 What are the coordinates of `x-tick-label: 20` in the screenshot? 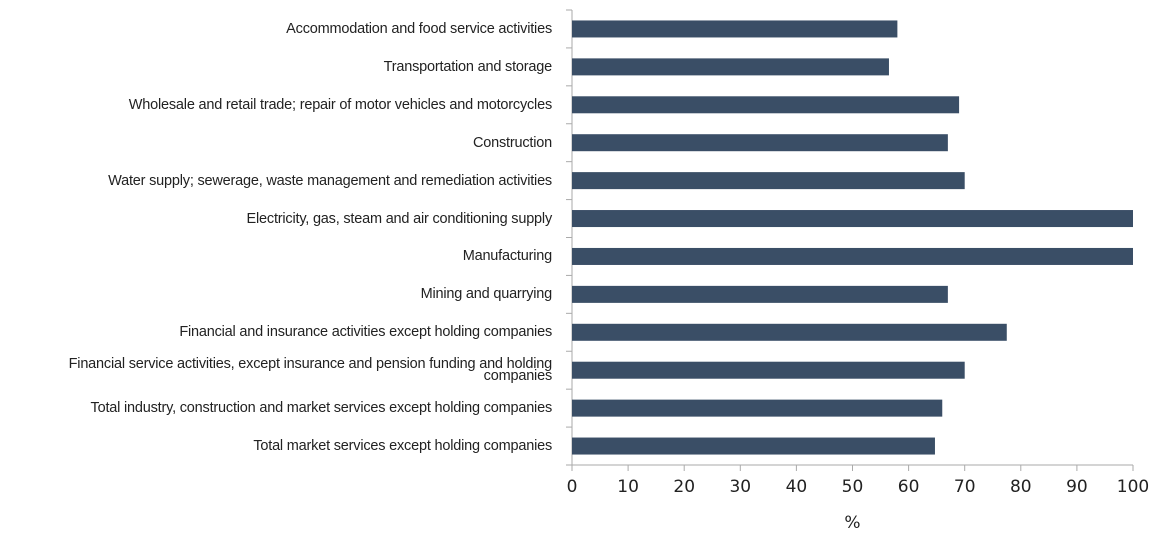 It's located at (684, 487).